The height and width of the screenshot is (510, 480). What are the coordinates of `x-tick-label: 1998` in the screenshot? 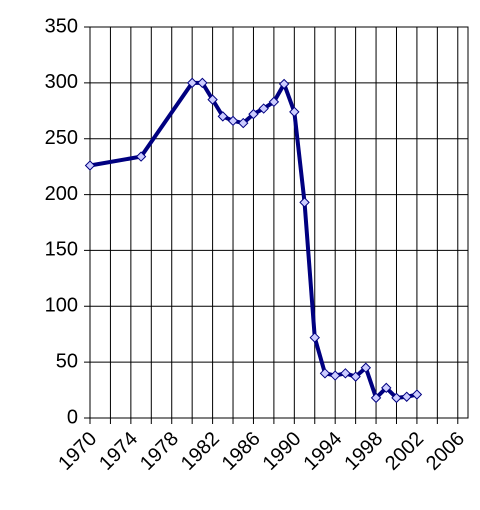 It's located at (363, 451).